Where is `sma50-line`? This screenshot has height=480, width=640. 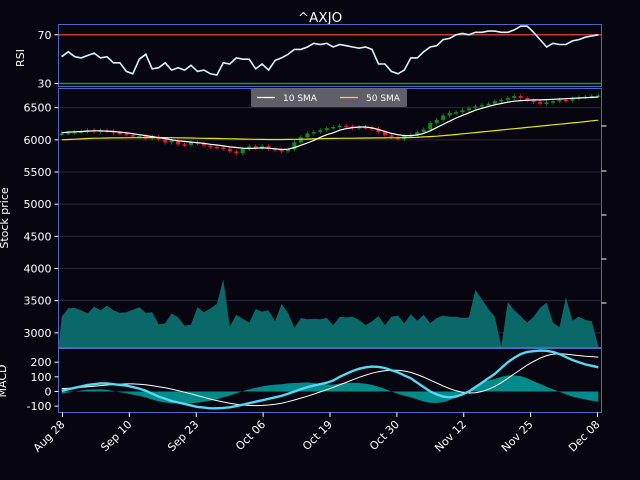 sma50-line is located at coordinates (330, 130).